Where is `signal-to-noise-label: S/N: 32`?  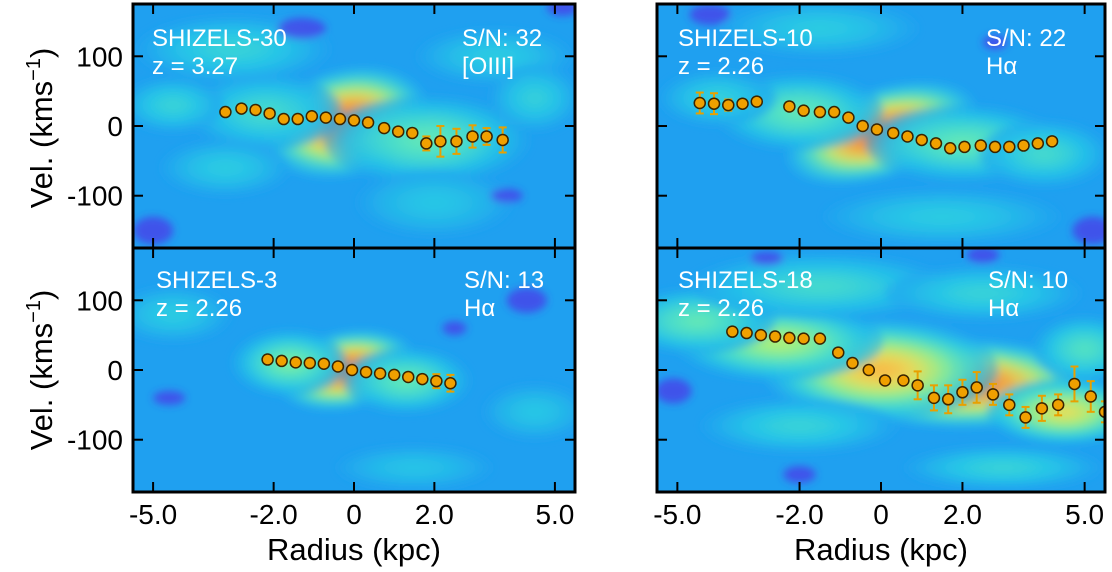
signal-to-noise-label: S/N: 32 is located at coordinates (502, 38).